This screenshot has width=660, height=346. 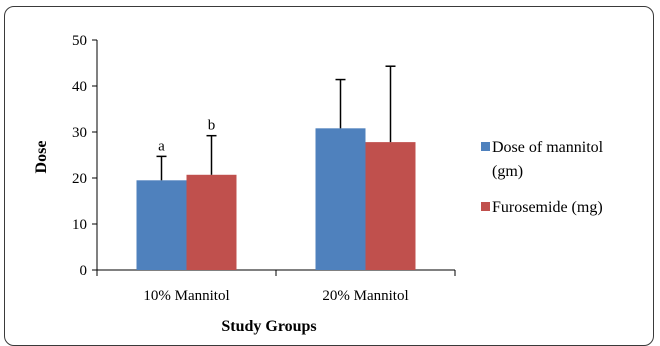 What do you see at coordinates (485, 146) in the screenshot?
I see `legend-swatch-mannitol` at bounding box center [485, 146].